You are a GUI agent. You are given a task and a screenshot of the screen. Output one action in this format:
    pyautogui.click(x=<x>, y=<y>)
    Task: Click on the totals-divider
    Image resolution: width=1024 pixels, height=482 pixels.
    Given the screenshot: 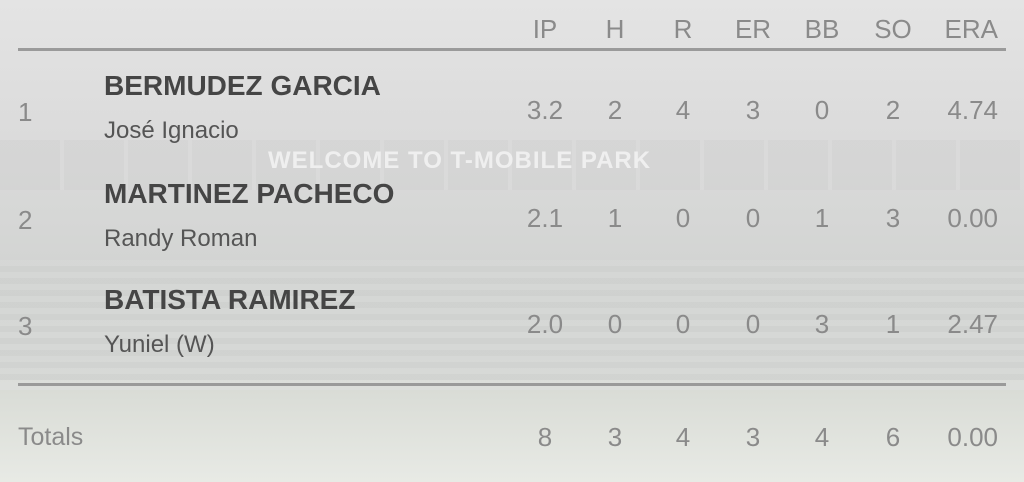 What is the action you would take?
    pyautogui.click(x=512, y=384)
    